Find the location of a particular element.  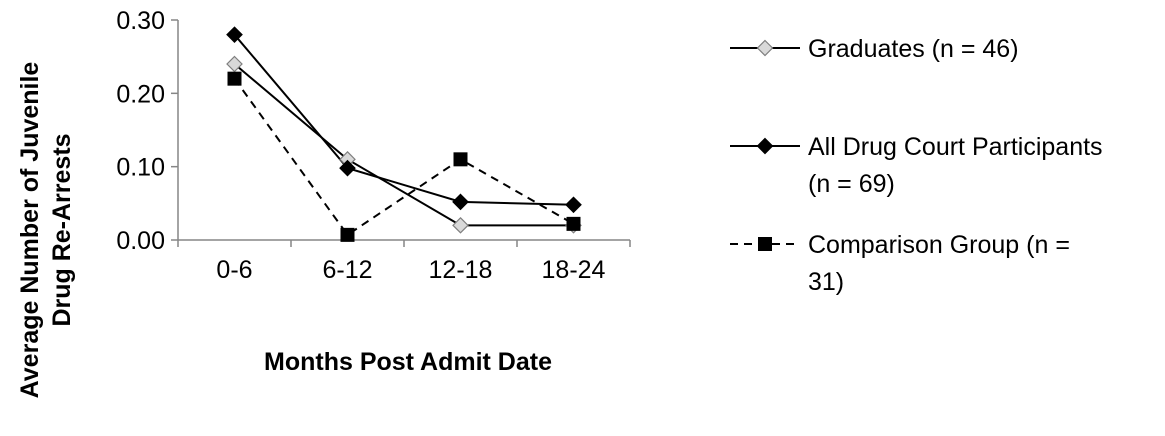

legend-label-all-drug-court-participants: (n = 69) is located at coordinates (851, 184).